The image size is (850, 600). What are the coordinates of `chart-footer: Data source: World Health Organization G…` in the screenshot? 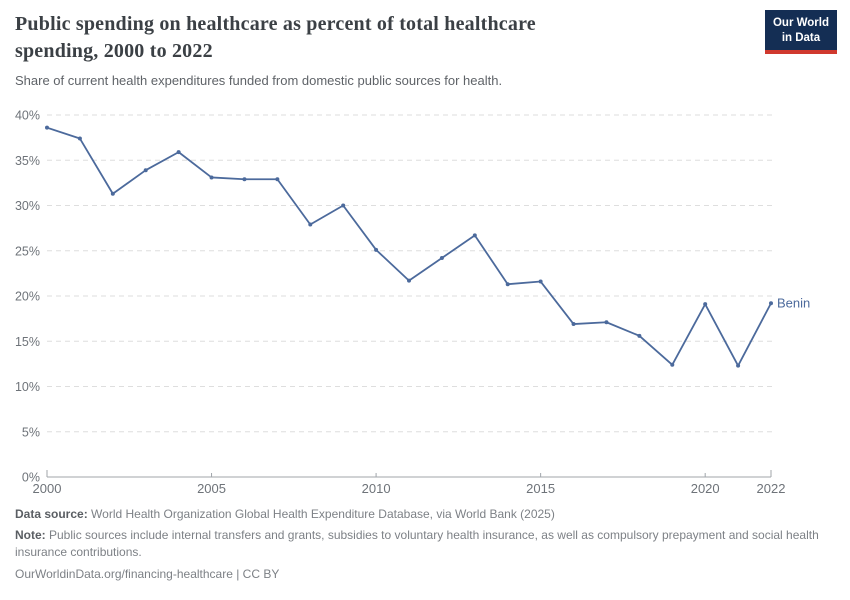 It's located at (425, 546).